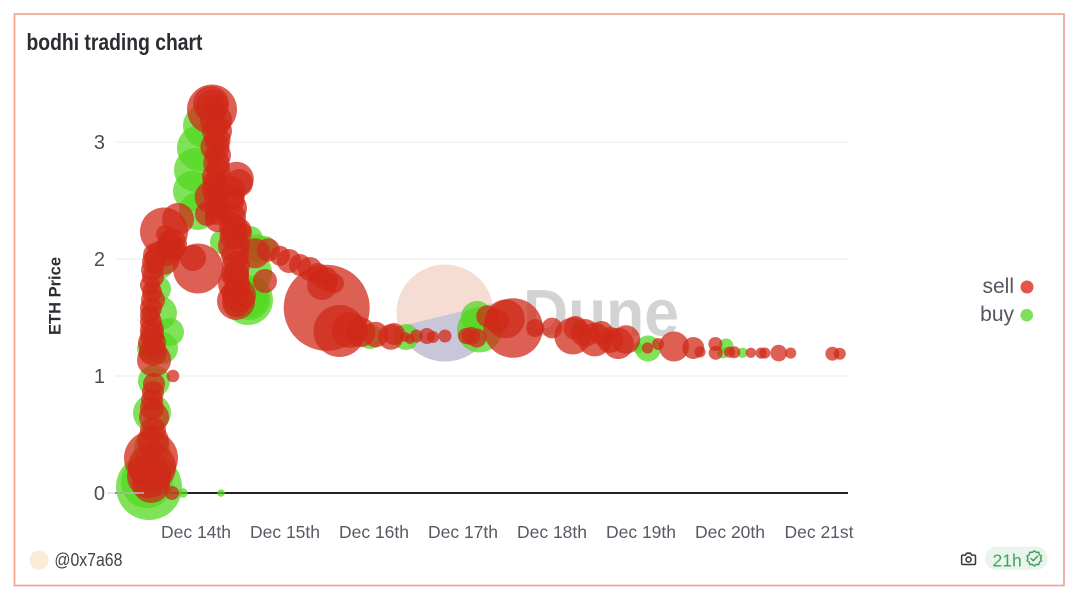 This screenshot has width=1080, height=606. Describe the element at coordinates (818, 532) in the screenshot. I see `svg-text: Dec 21st` at that location.